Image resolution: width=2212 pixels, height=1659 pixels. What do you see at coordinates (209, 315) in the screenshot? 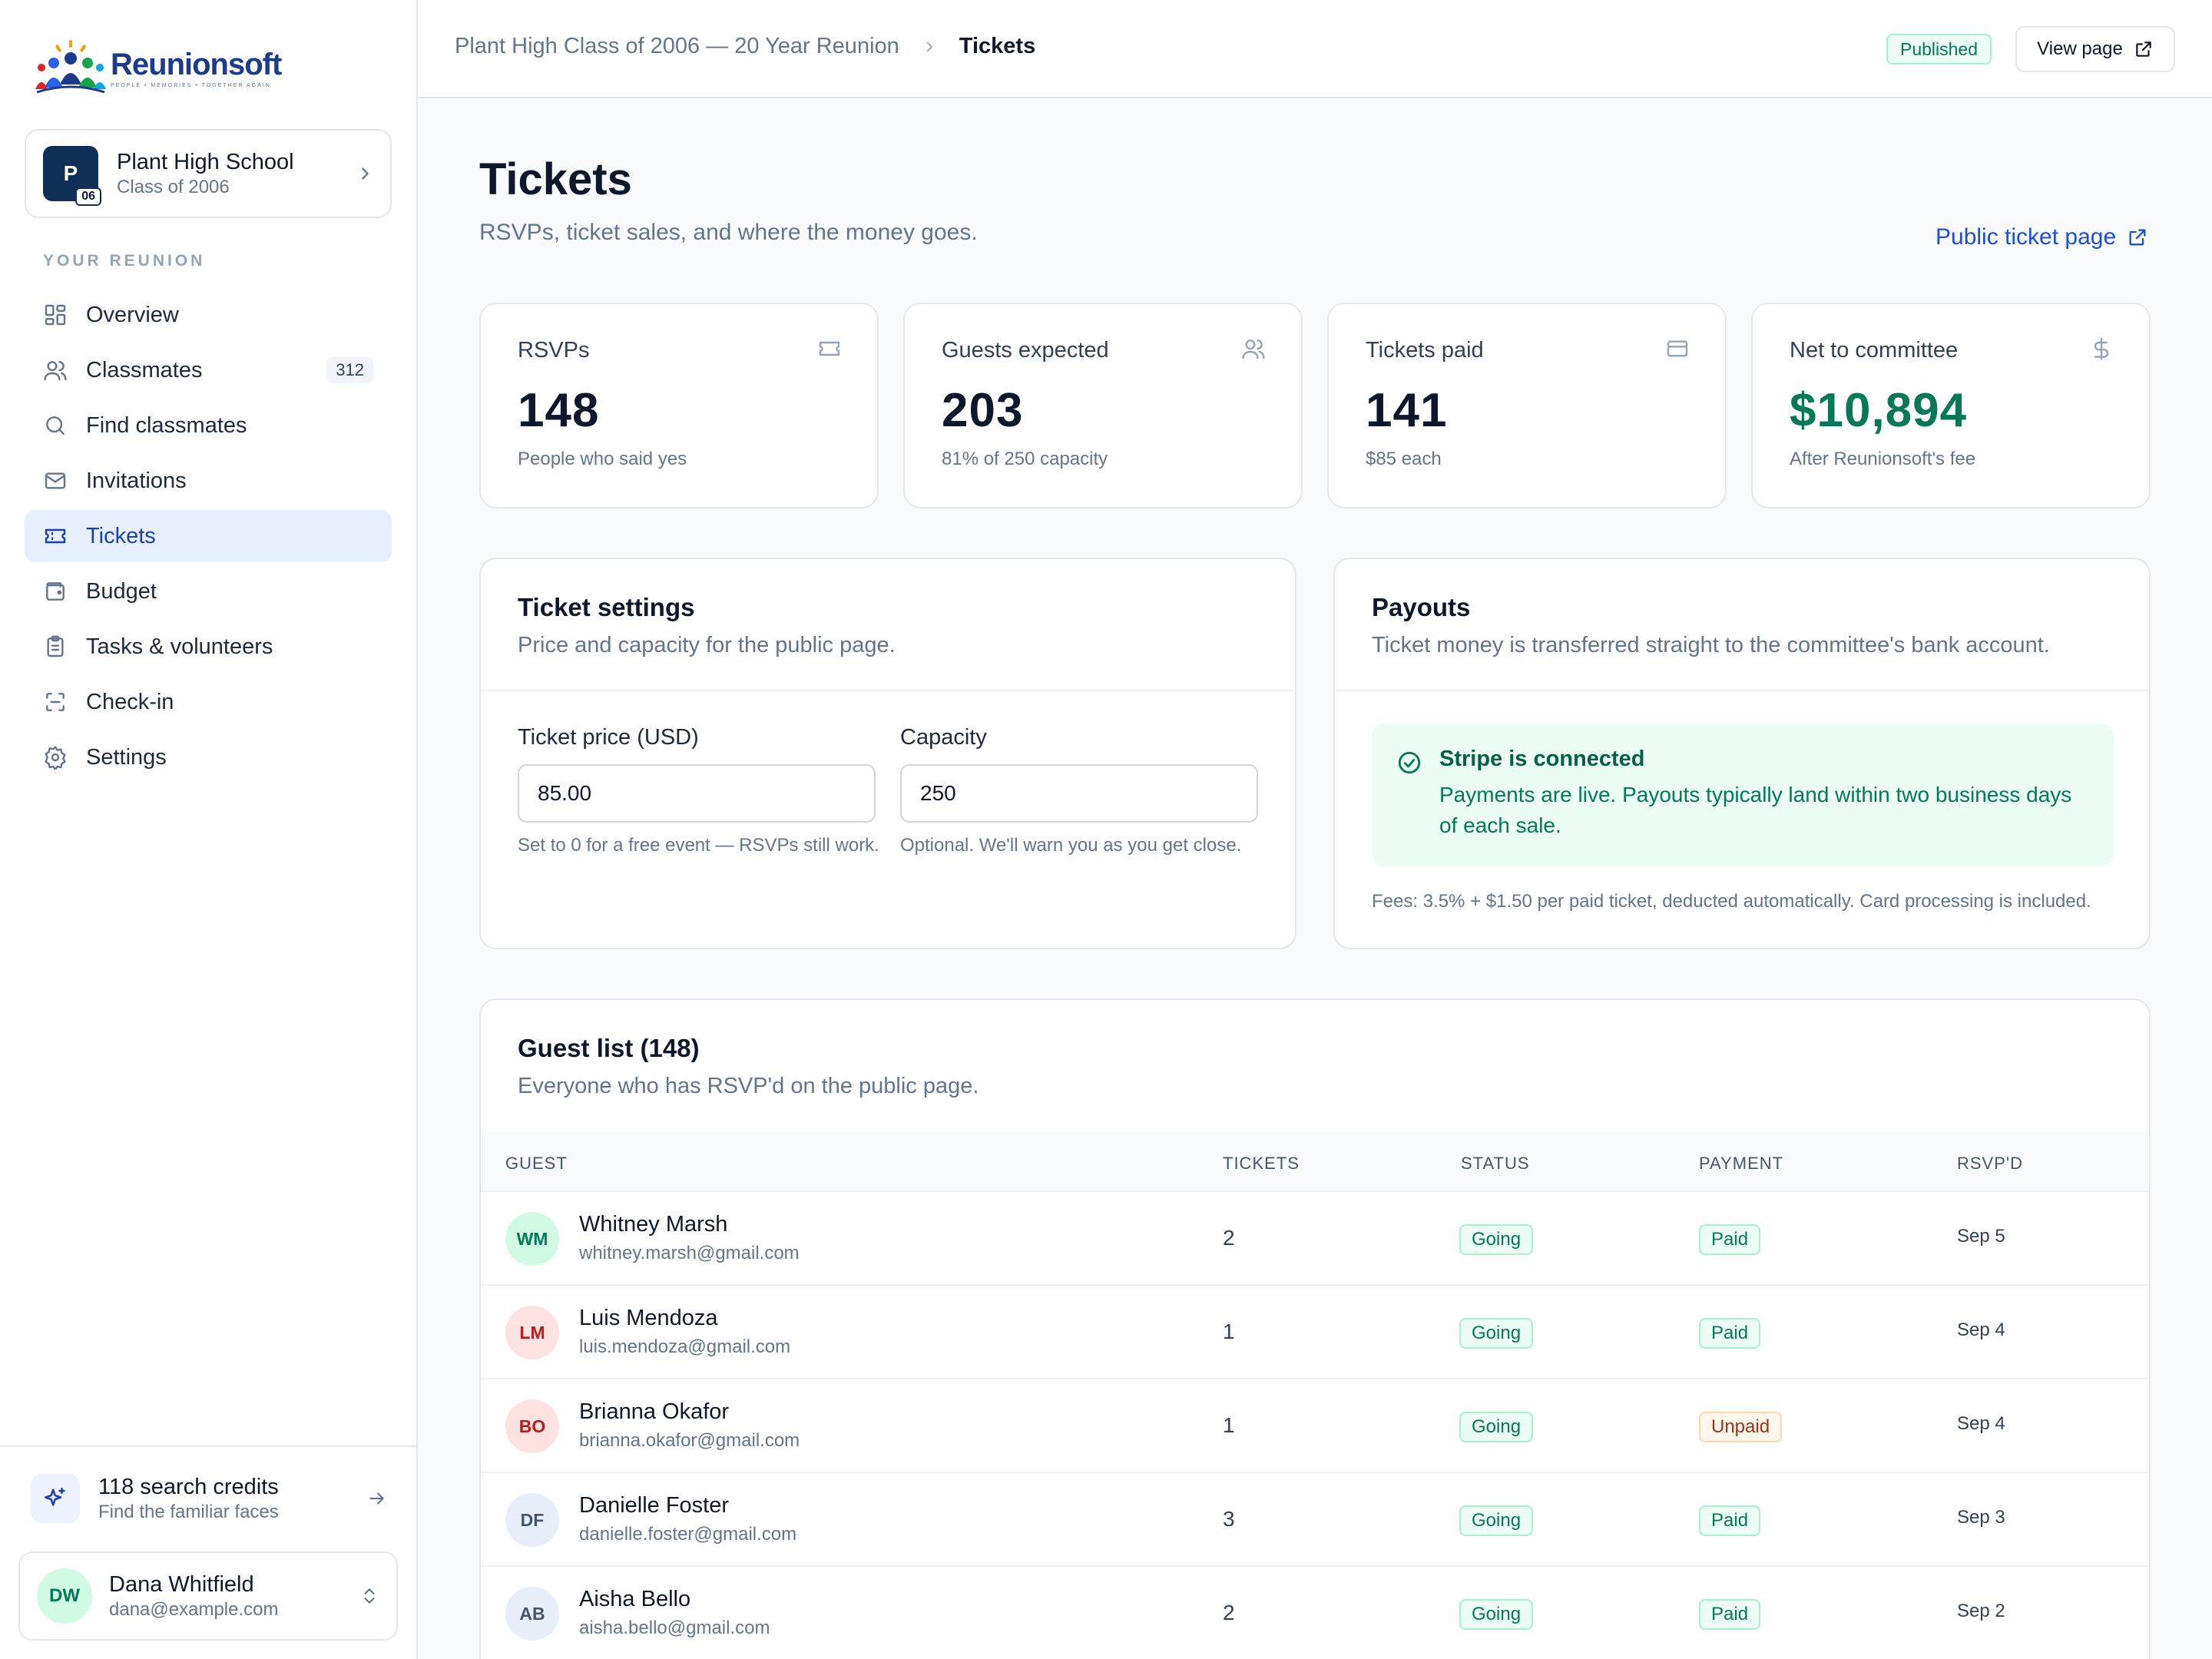
I see `sidebar-item-overview: Overview` at bounding box center [209, 315].